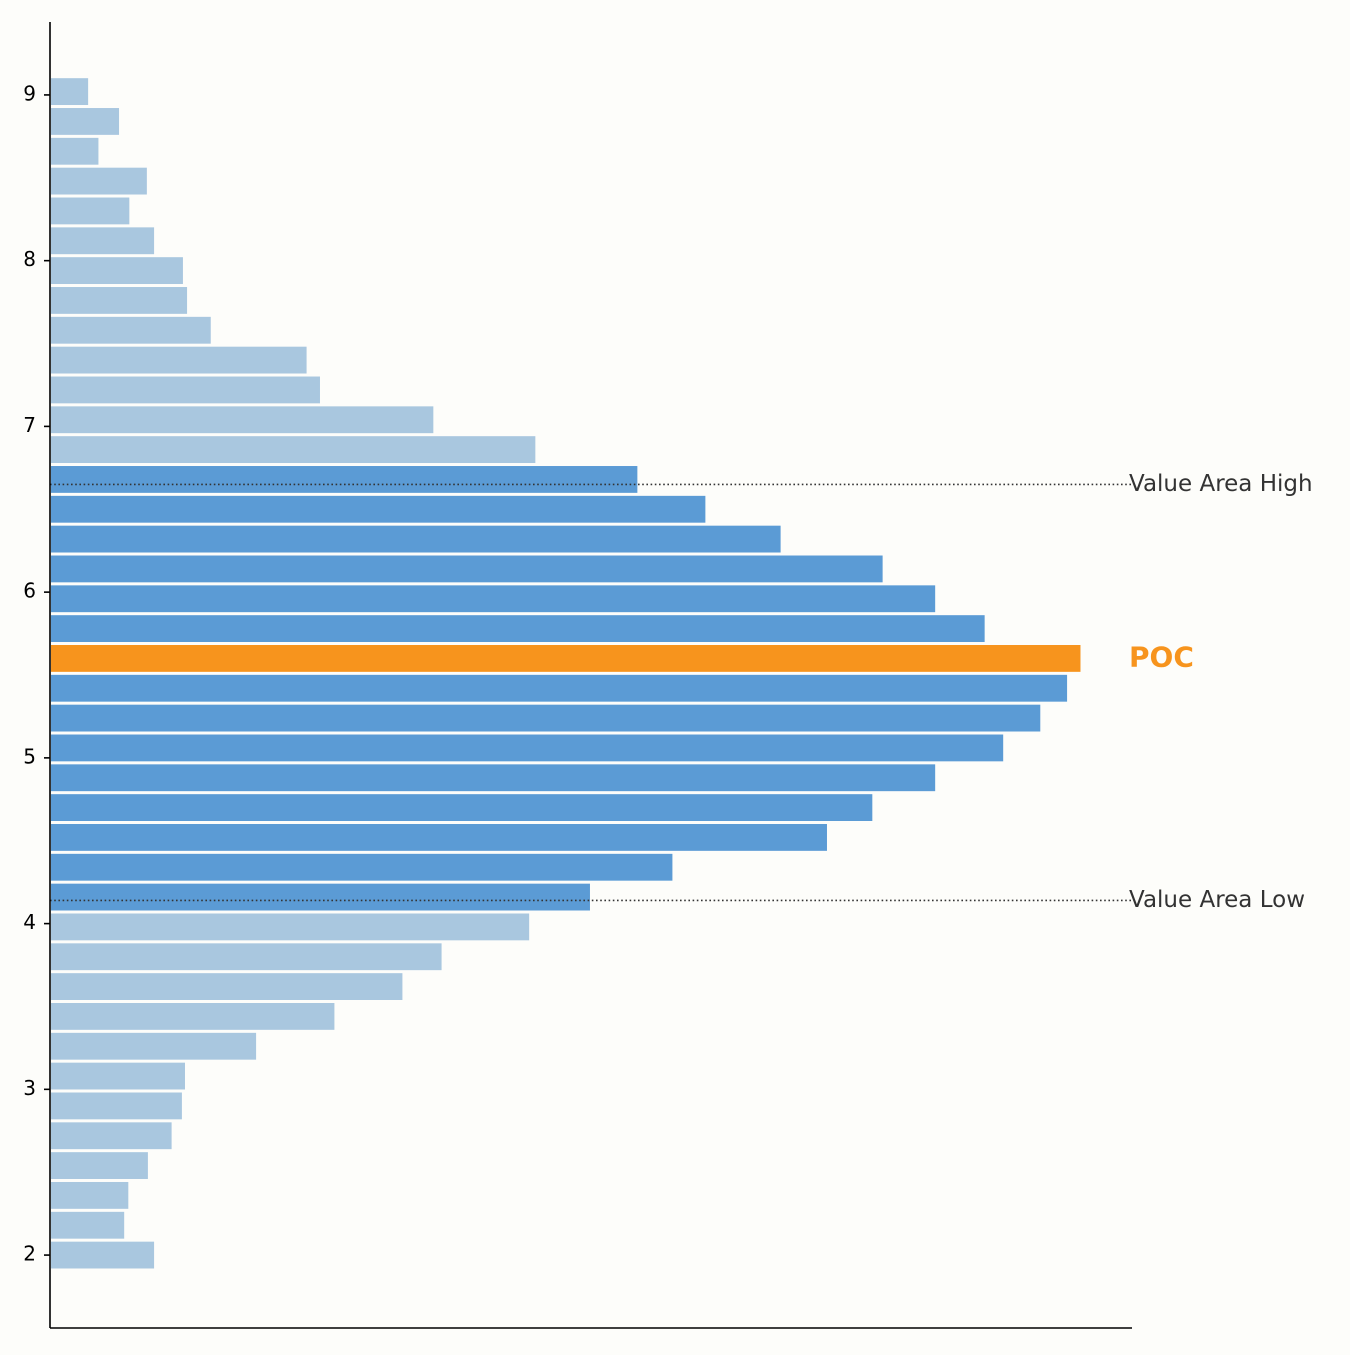 This screenshot has width=1350, height=1355. I want to click on y-tick-label: 4, so click(29, 922).